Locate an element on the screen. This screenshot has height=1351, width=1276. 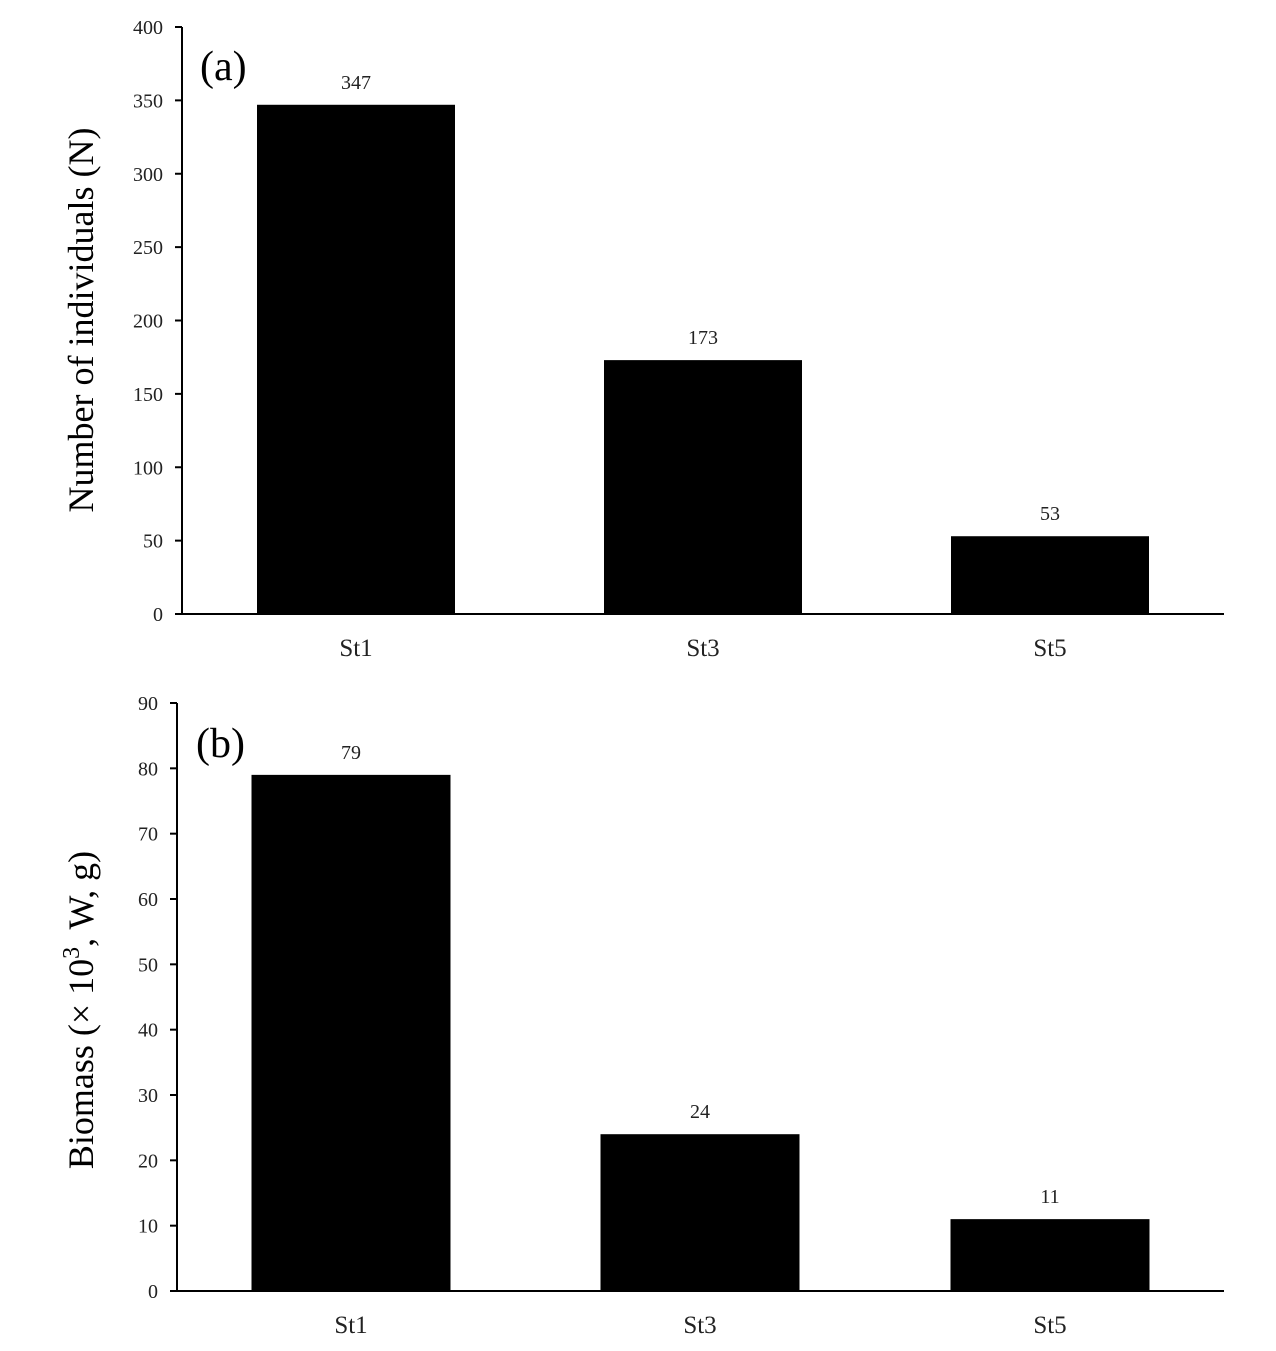
y-tick-label: 200 is located at coordinates (148, 322).